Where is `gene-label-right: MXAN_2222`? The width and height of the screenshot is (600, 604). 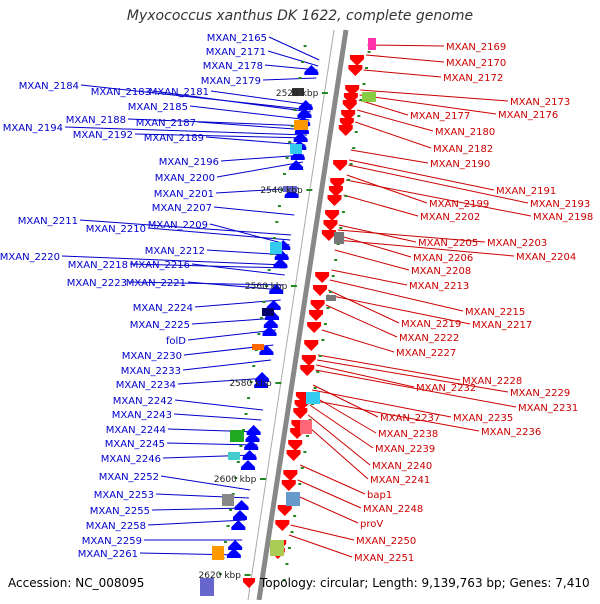 gene-label-right: MXAN_2222 is located at coordinates (429, 338).